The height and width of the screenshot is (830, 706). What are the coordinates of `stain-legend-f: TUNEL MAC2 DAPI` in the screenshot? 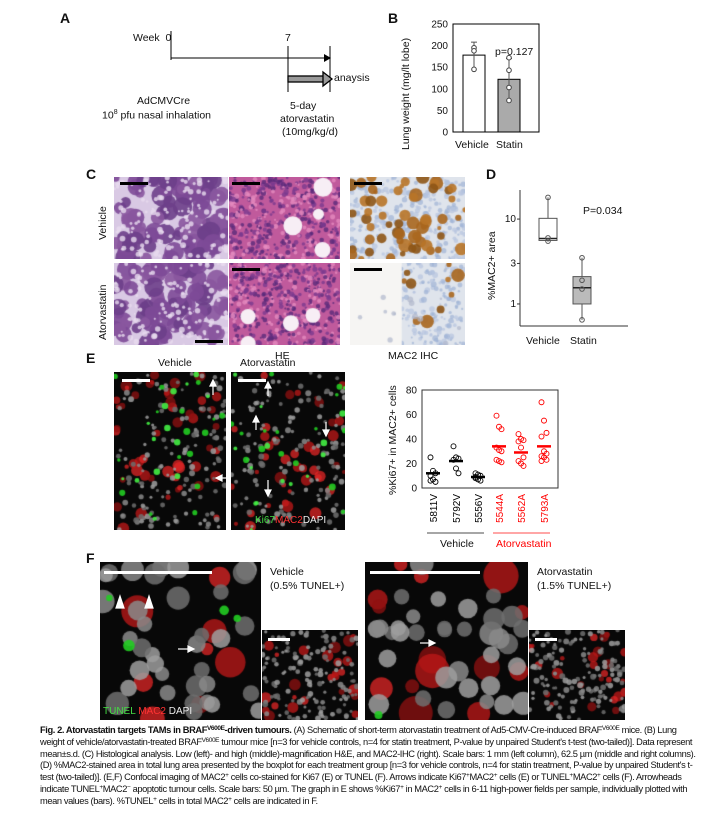 It's located at (148, 711).